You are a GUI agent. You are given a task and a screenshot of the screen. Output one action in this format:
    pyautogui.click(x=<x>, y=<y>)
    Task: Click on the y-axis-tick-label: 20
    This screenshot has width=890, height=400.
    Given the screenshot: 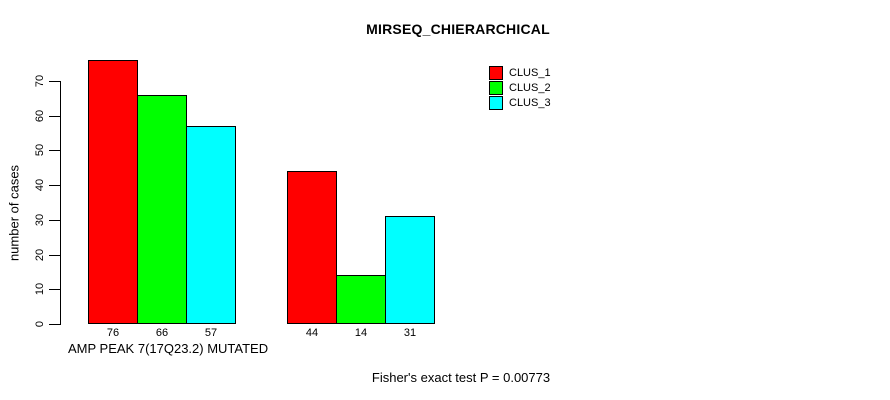 What is the action you would take?
    pyautogui.click(x=40, y=254)
    